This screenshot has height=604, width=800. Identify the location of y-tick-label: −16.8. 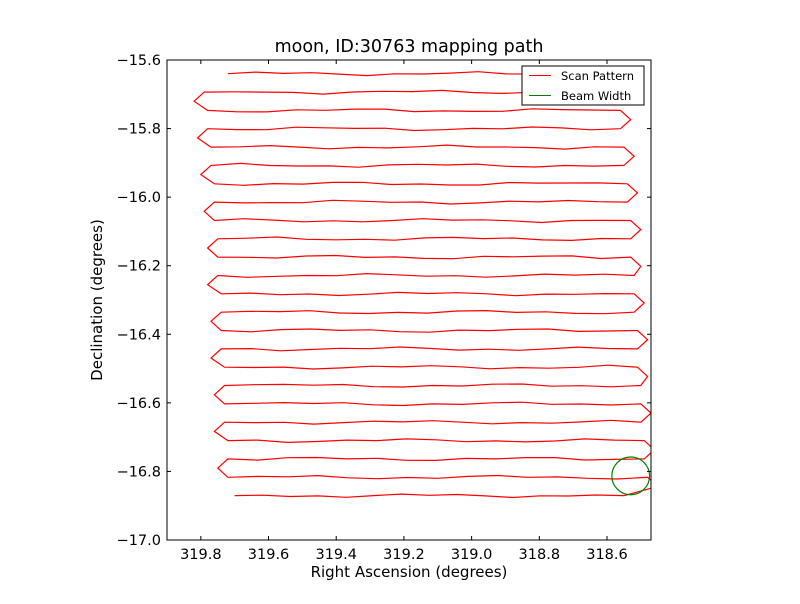
(139, 472).